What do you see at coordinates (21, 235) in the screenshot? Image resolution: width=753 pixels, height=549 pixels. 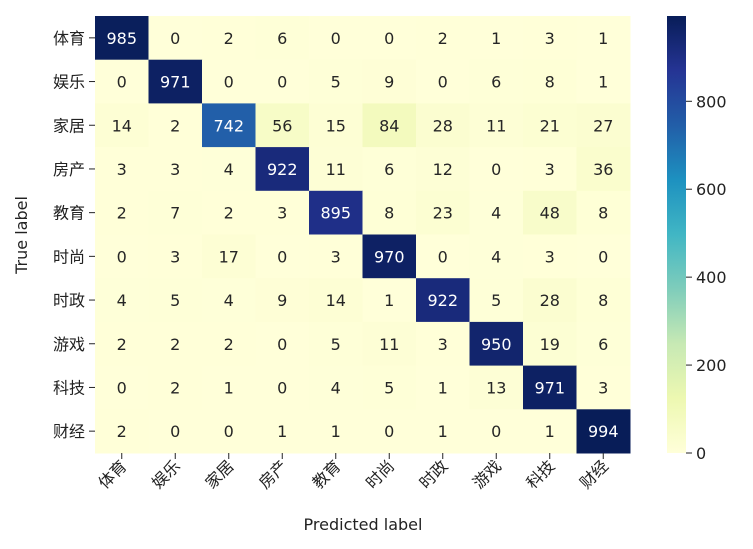 I see `y-axis-label: True label` at bounding box center [21, 235].